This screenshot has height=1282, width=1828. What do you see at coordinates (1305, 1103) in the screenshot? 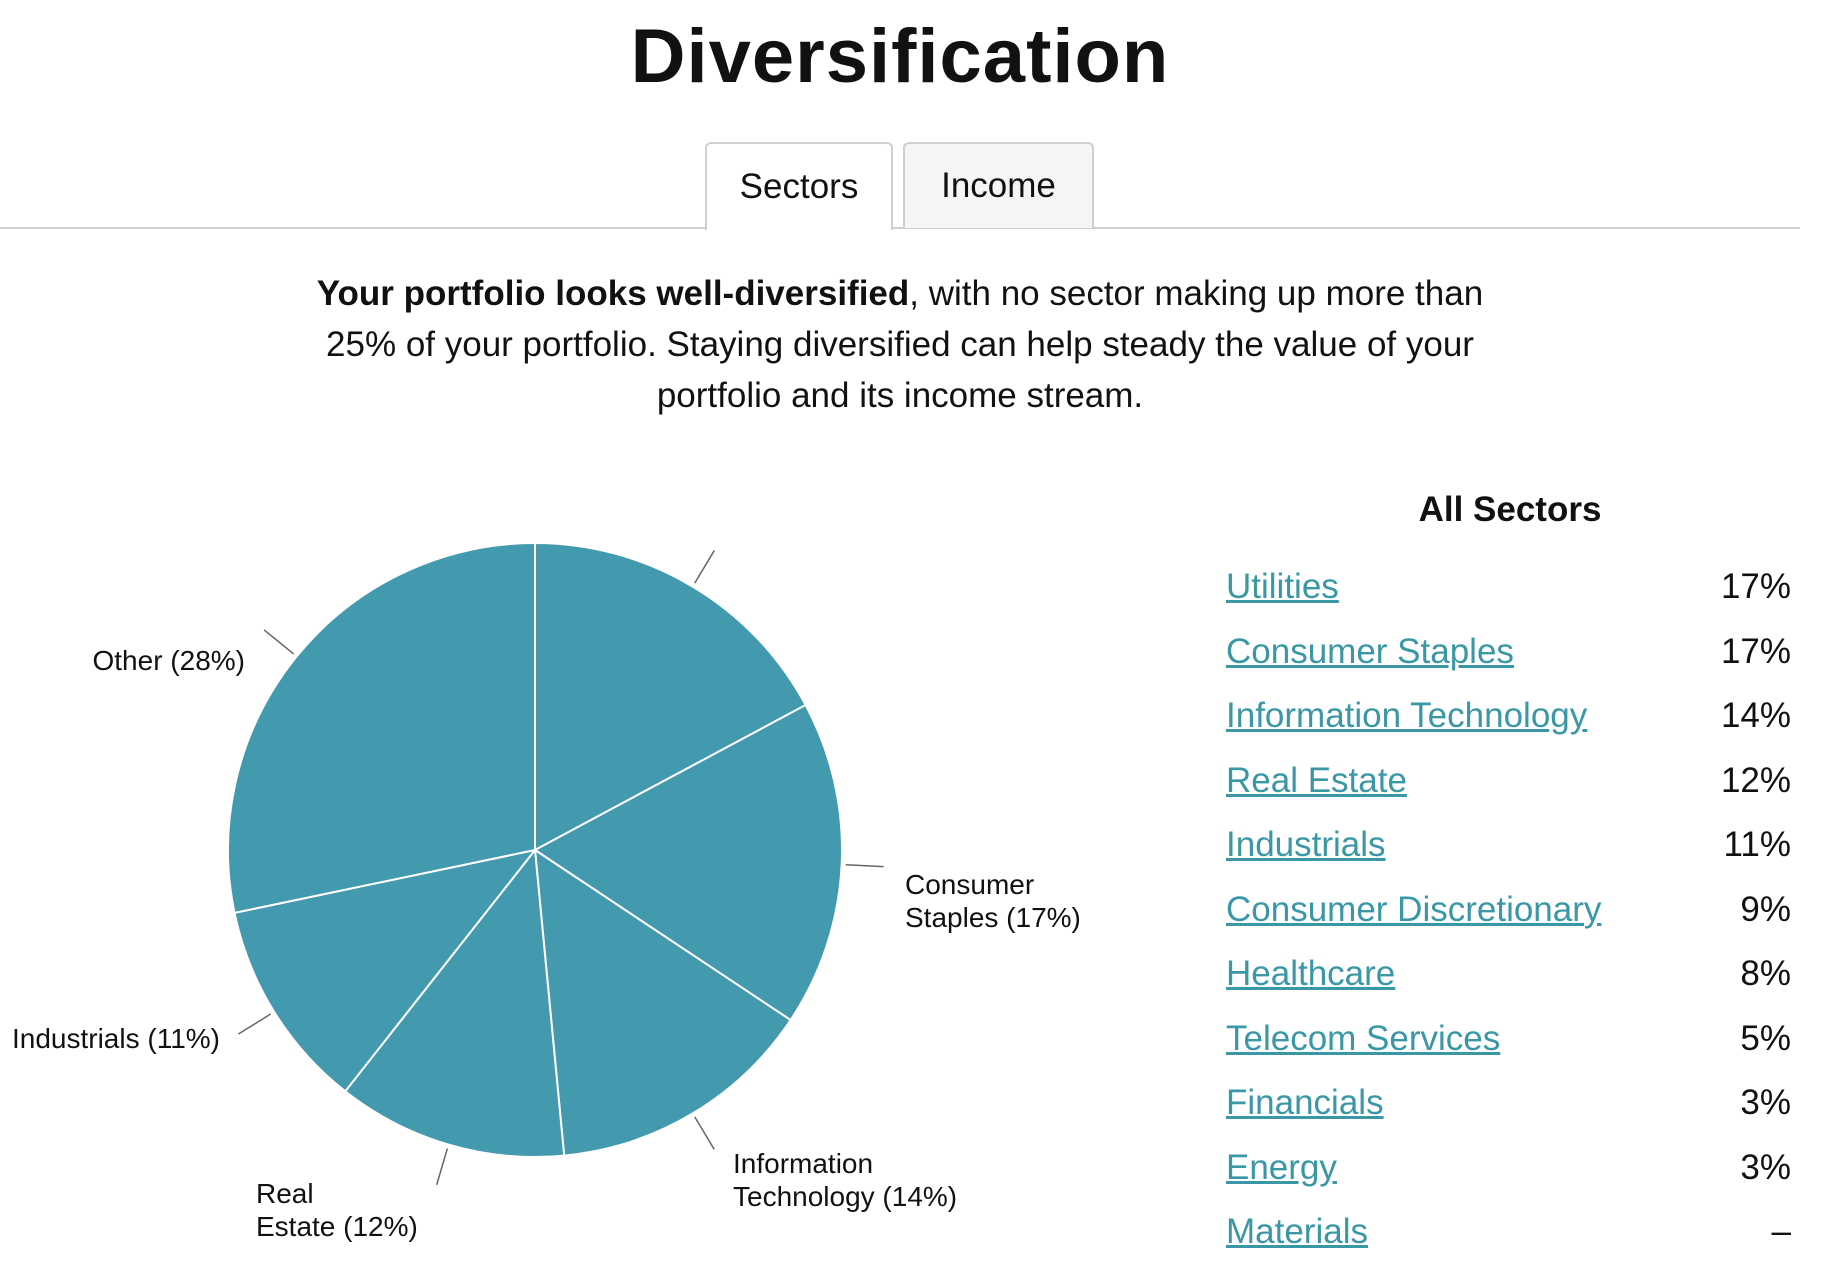
I see `sector-link: Financials` at bounding box center [1305, 1103].